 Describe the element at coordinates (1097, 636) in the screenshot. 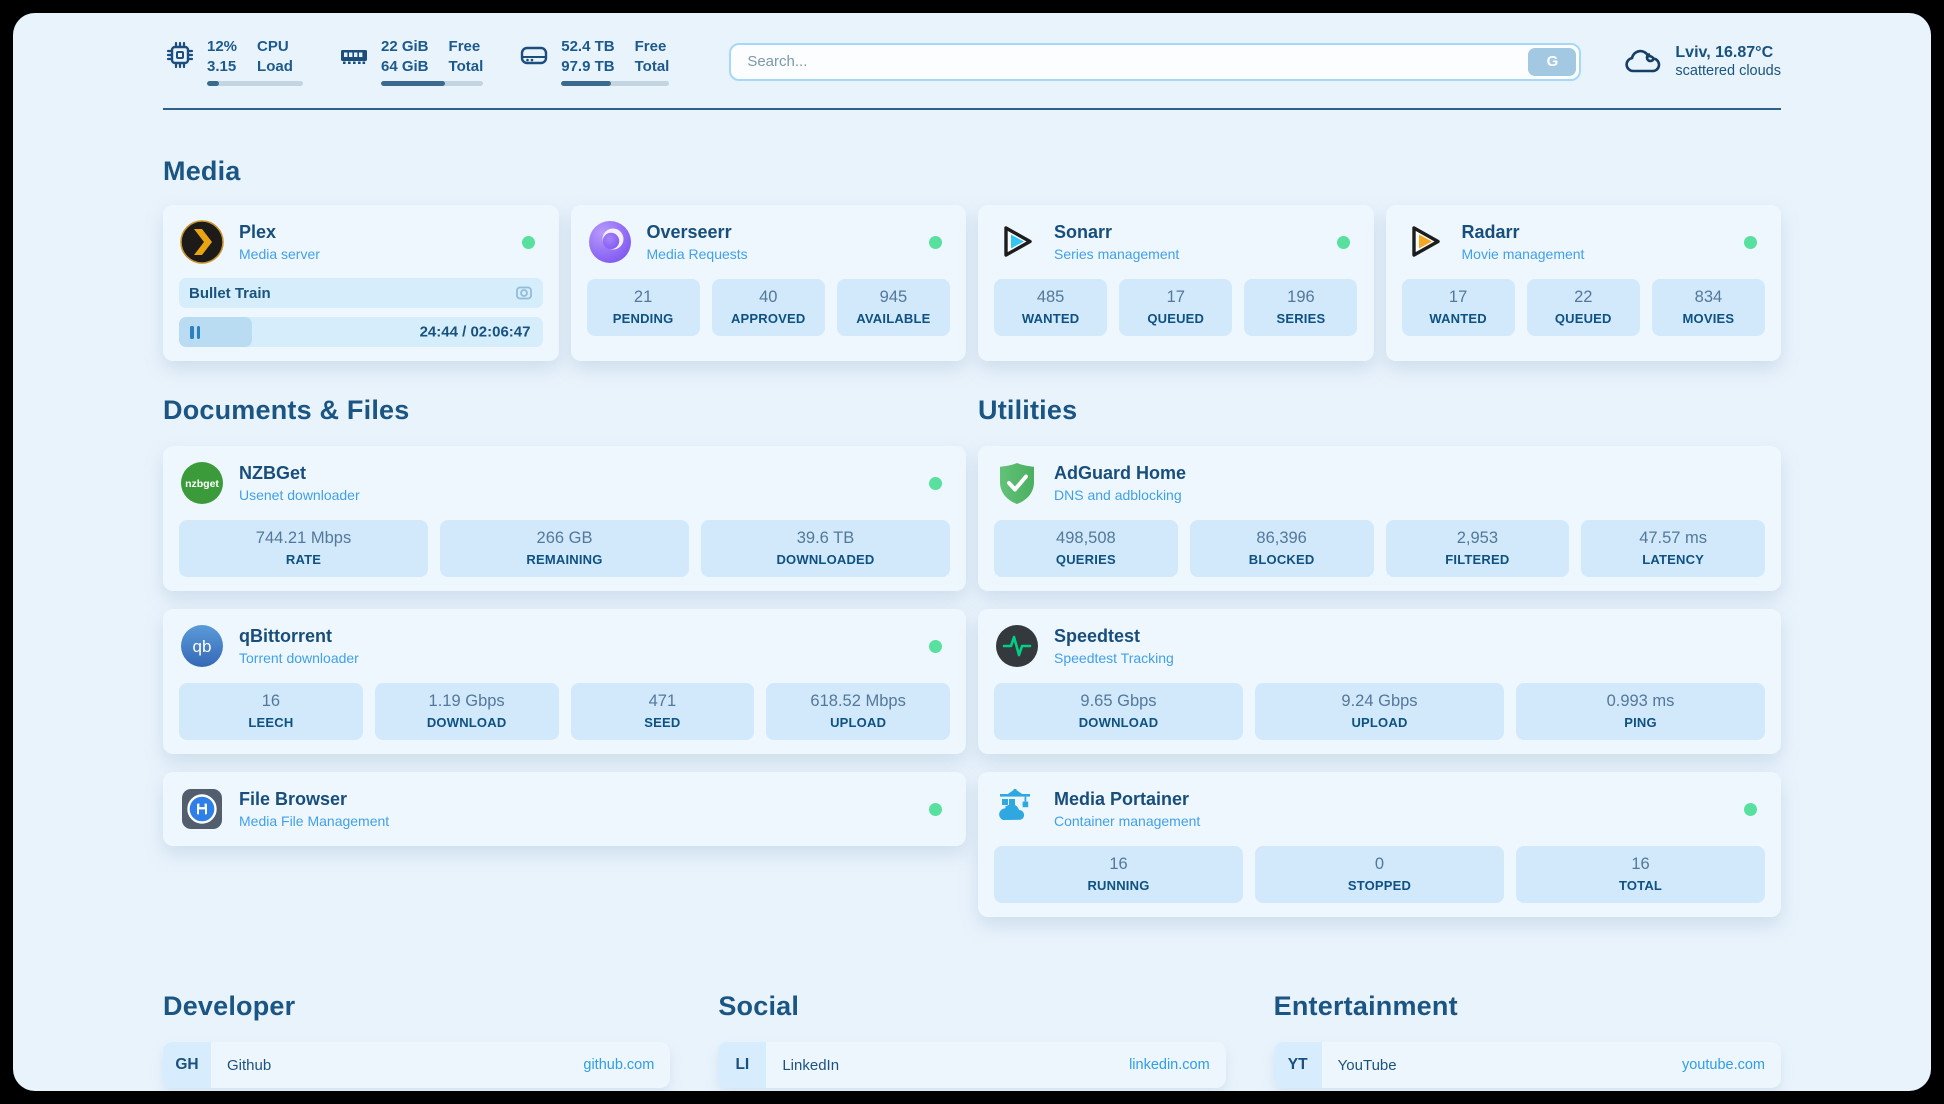

I see `speedtest-title: Speedtest` at that location.